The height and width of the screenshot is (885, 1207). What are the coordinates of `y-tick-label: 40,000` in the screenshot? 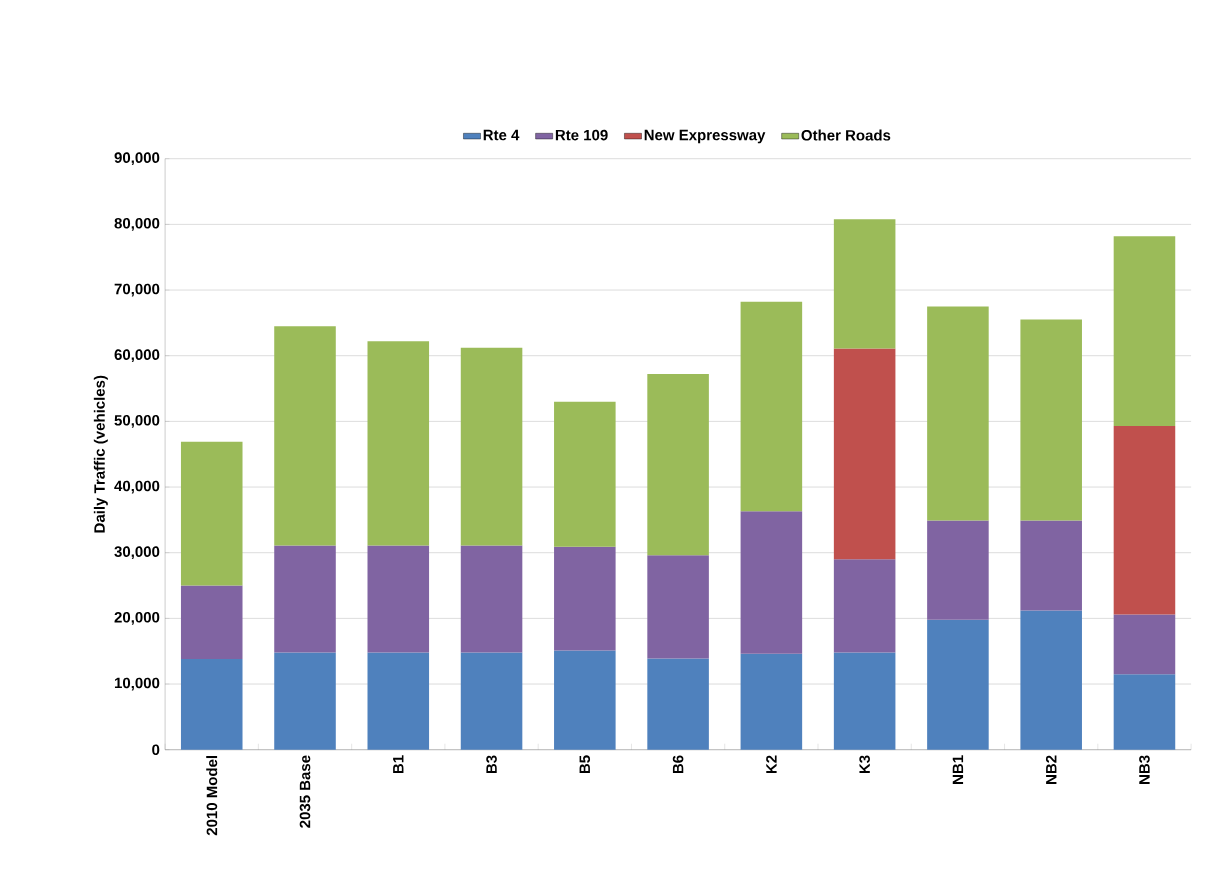 It's located at (137, 487).